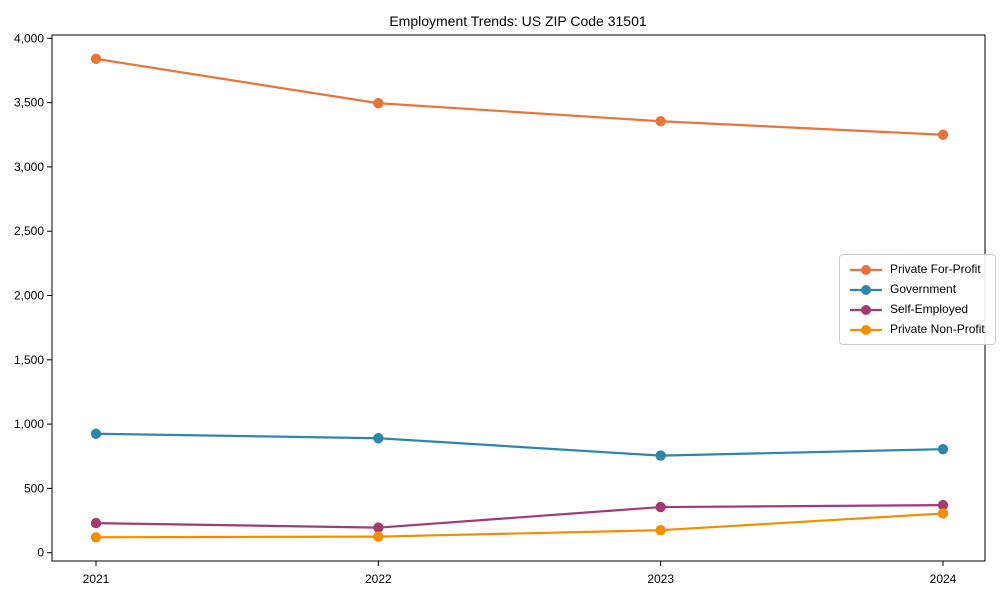 The image size is (1000, 600). I want to click on legend-label: Private Non-Profit, so click(937, 329).